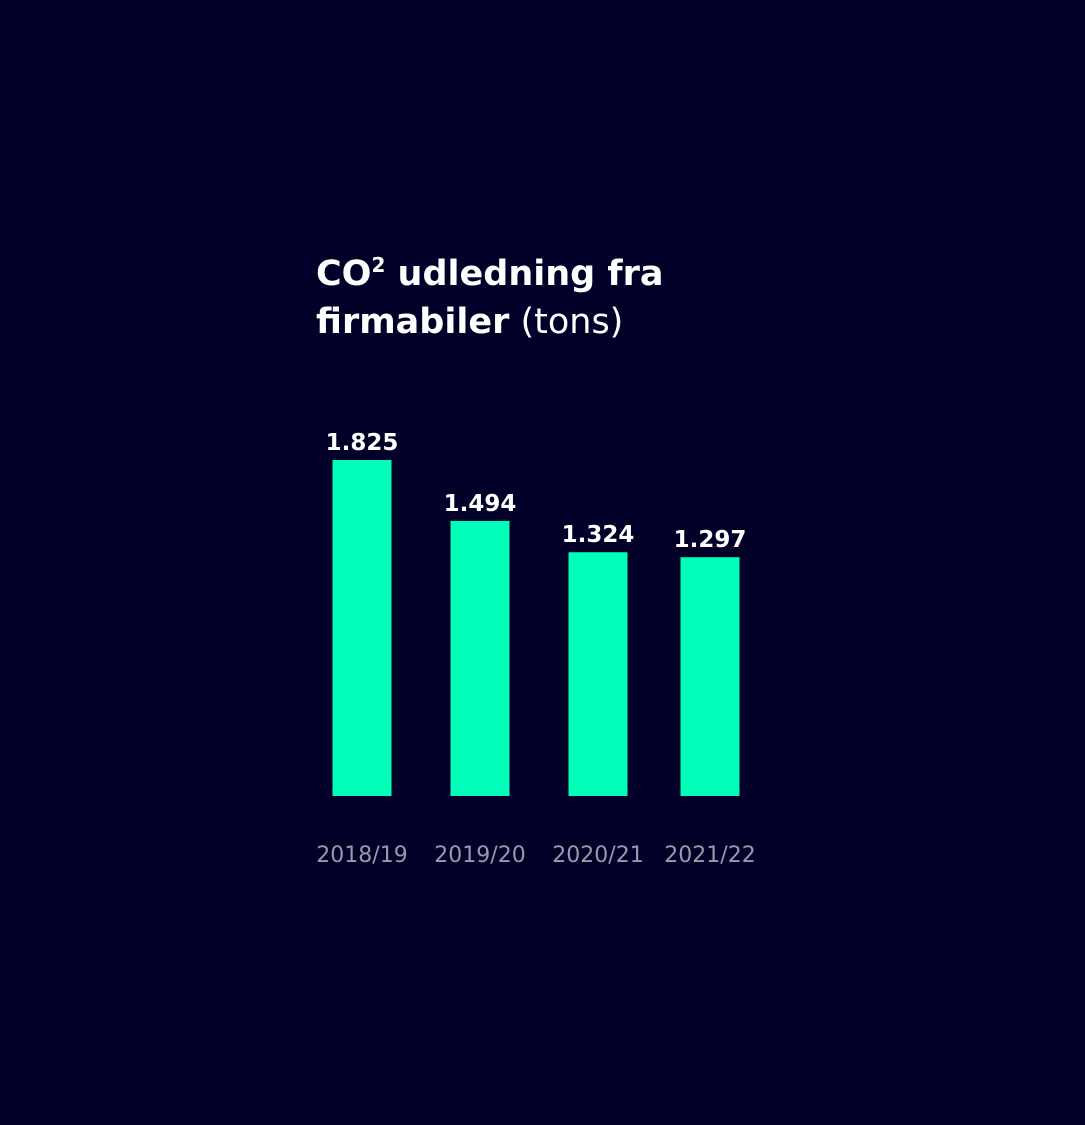 This screenshot has height=1125, width=1085. I want to click on title-line2-bold: firmabiler, so click(413, 322).